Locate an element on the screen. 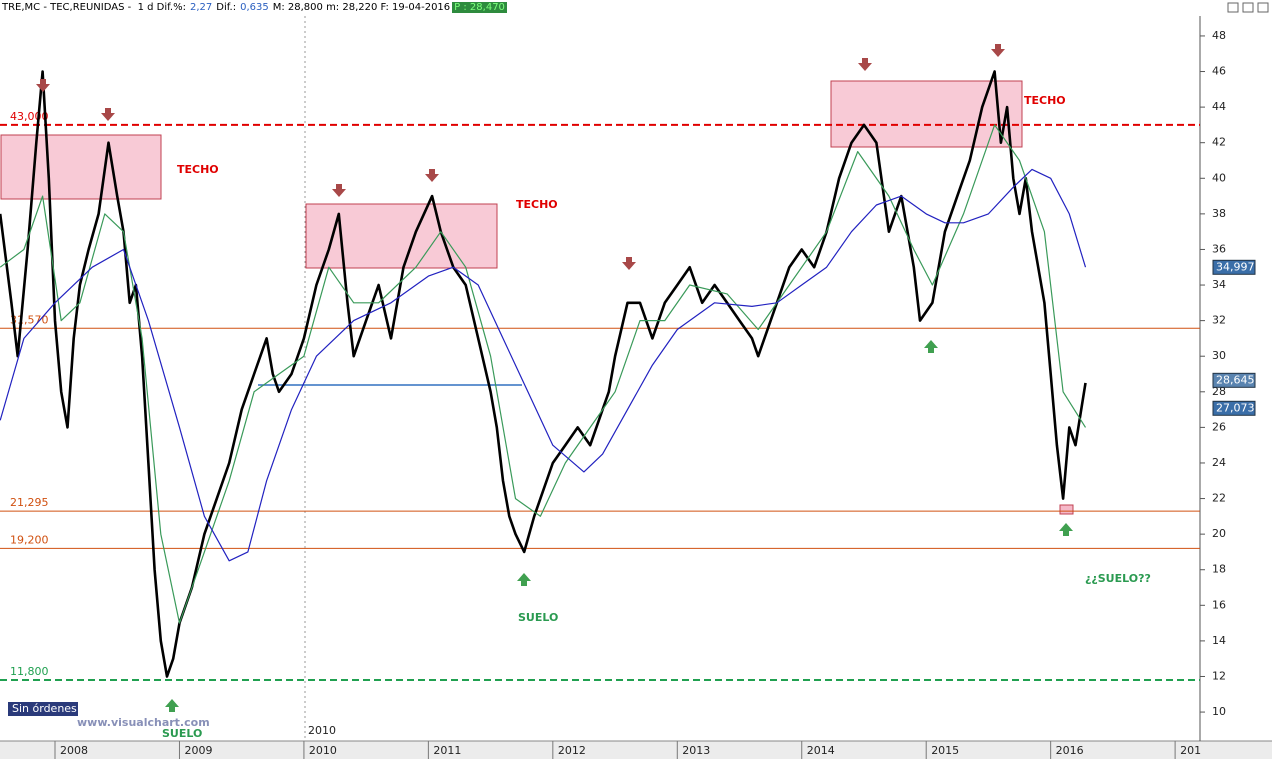 Image resolution: width=1272 pixels, height=759 pixels. y-tick-label: 20 is located at coordinates (1219, 533).